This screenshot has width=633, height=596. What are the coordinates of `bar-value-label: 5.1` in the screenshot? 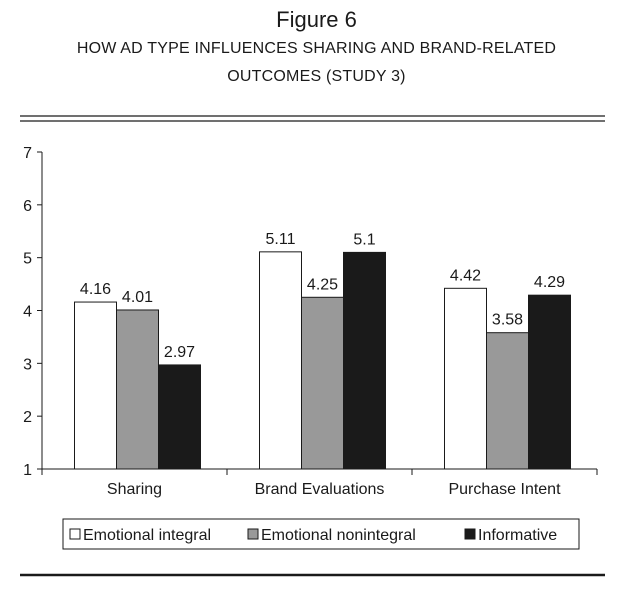 It's located at (364, 239).